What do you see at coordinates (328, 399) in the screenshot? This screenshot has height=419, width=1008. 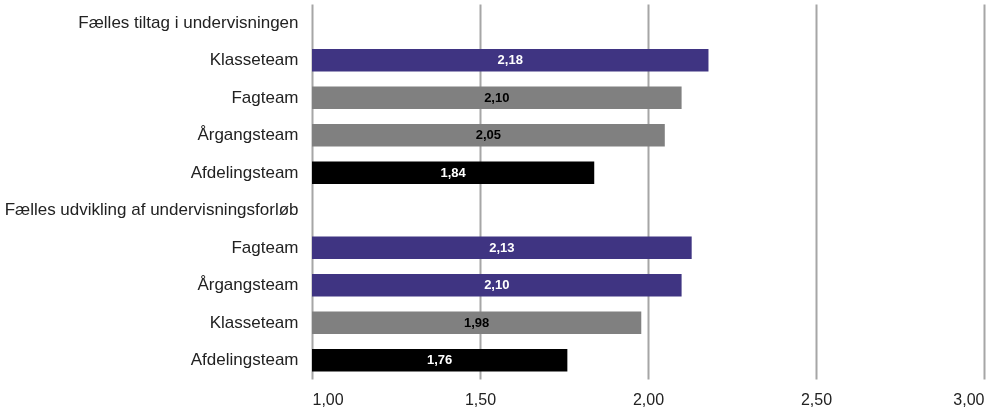 I see `x-tick-label: 1,00` at bounding box center [328, 399].